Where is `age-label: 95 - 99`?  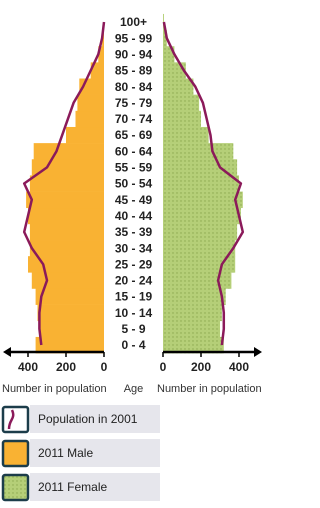 age-label: 95 - 99 is located at coordinates (134, 38).